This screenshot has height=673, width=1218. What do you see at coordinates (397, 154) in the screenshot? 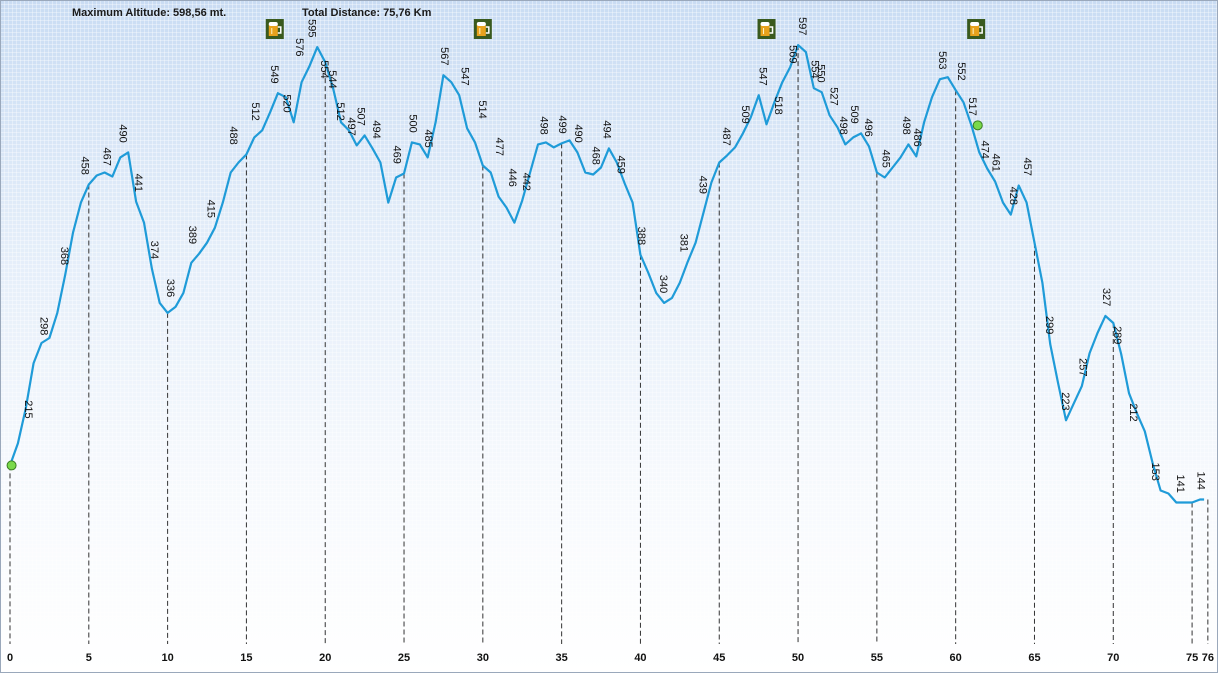
I see `altitude-label: 469` at bounding box center [397, 154].